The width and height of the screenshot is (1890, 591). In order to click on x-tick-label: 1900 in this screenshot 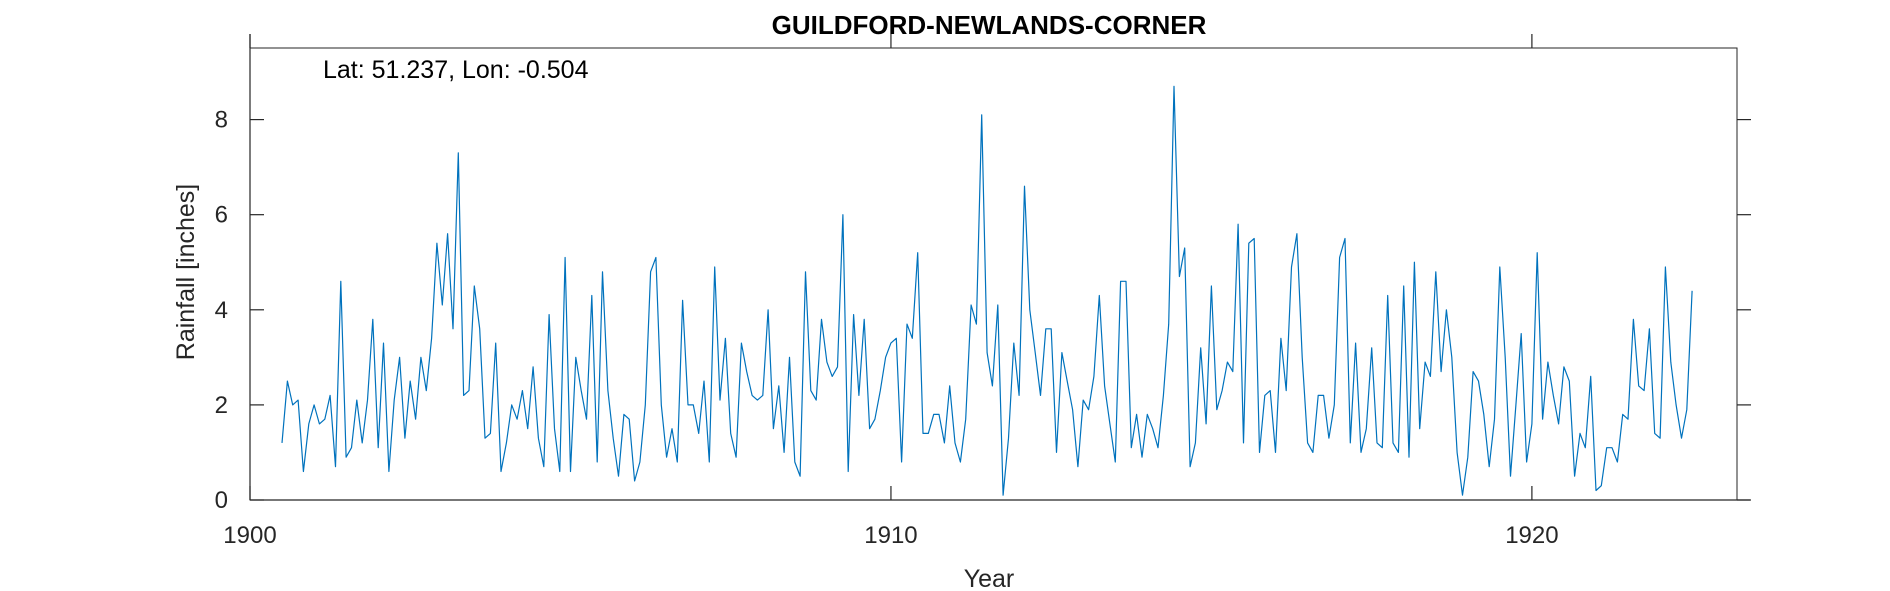, I will do `click(249, 535)`.